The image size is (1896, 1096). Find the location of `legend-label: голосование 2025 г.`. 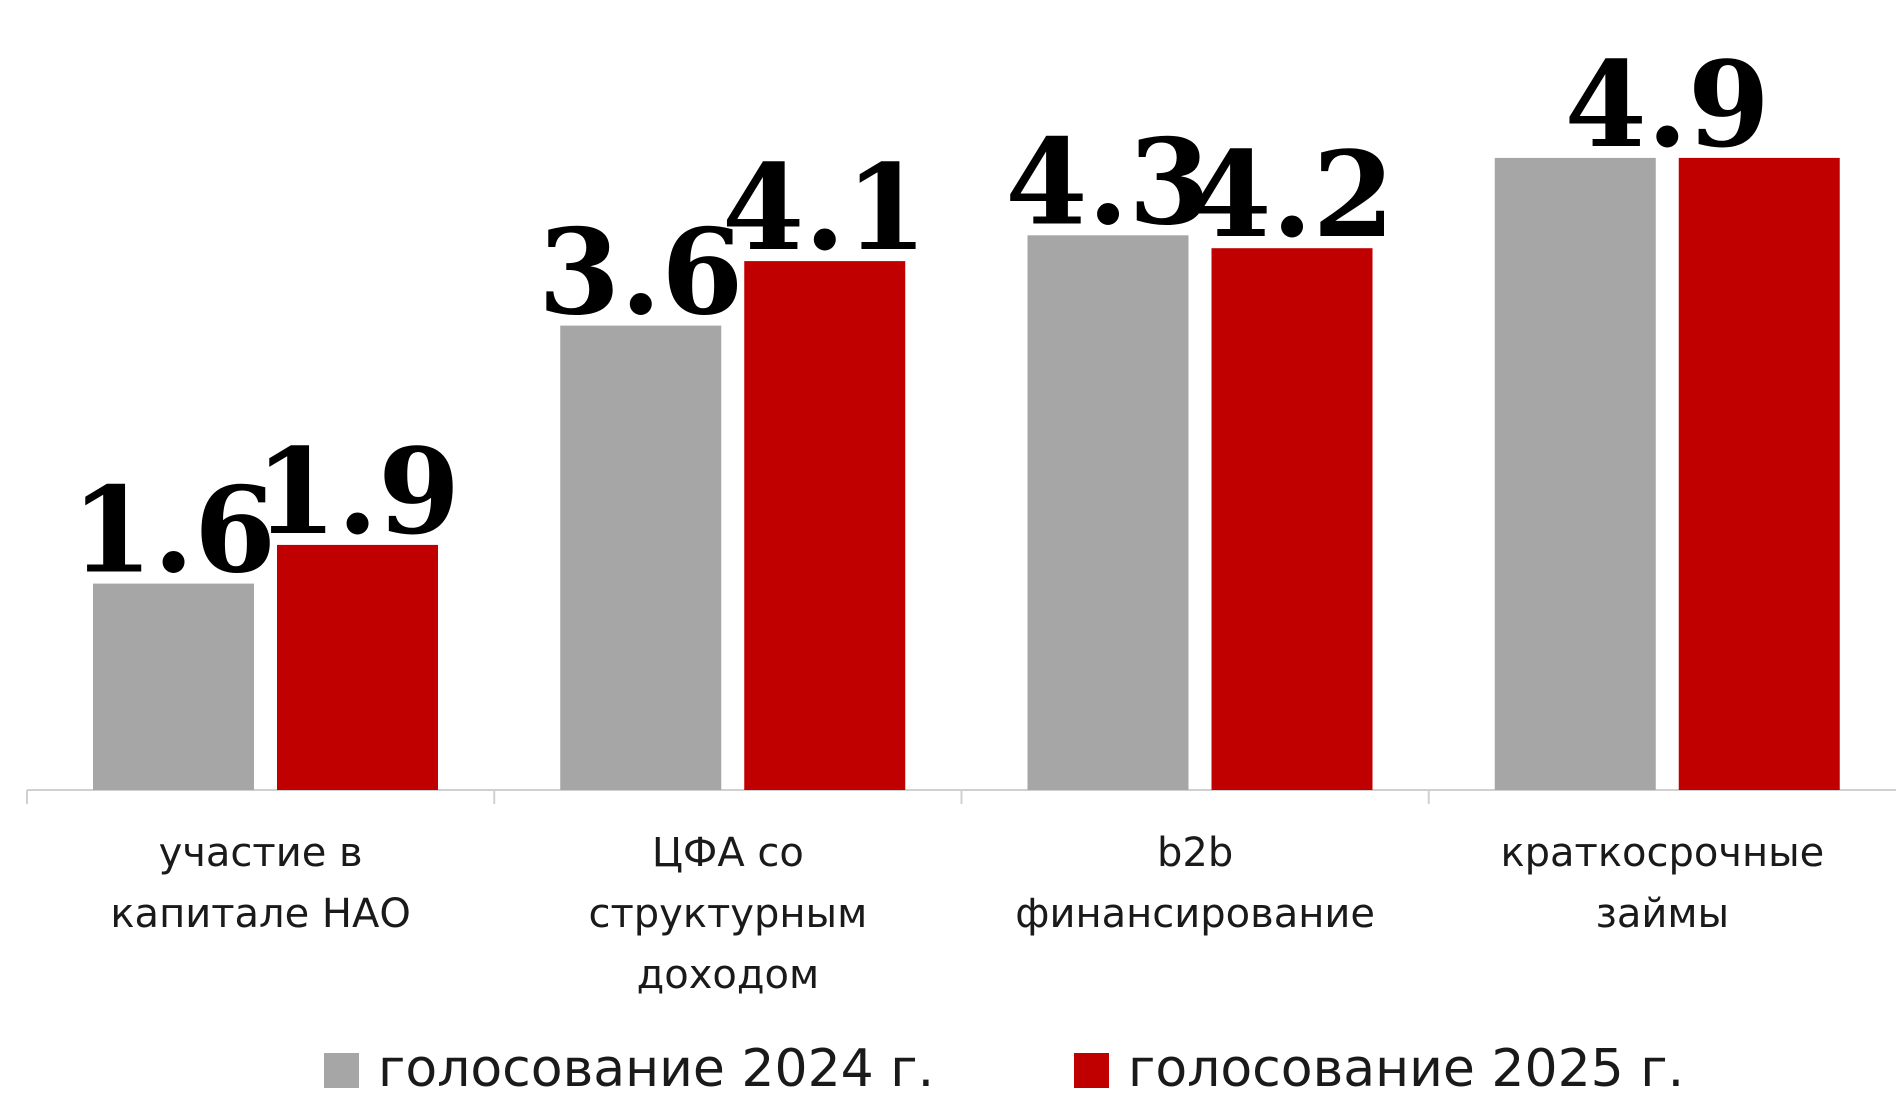

legend-label: голосование 2025 г. is located at coordinates (1406, 1067).